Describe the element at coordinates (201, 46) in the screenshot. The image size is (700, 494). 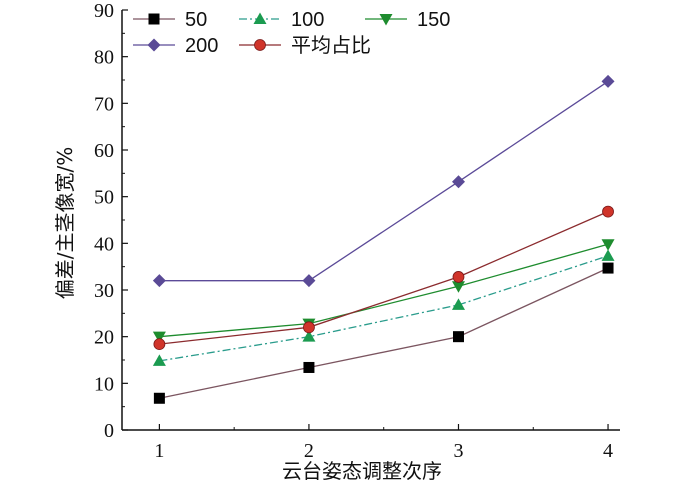
I see `legend-label: 200` at that location.